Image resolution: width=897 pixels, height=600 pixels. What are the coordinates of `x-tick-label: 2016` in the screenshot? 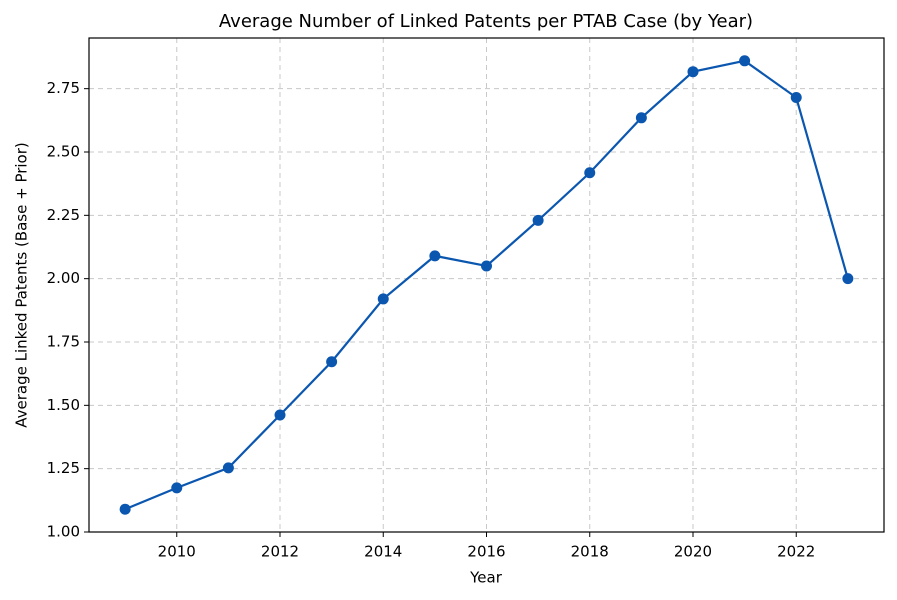 It's located at (486, 552).